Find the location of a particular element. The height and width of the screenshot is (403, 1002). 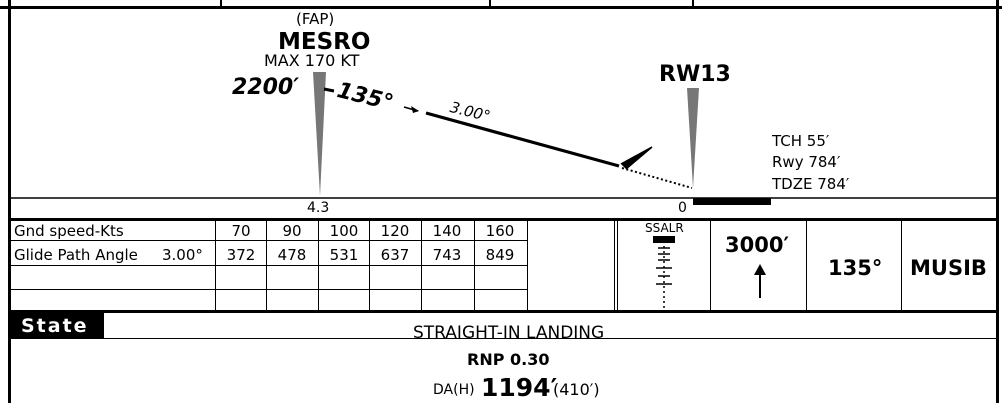

rate-cell: 372 is located at coordinates (241, 255).